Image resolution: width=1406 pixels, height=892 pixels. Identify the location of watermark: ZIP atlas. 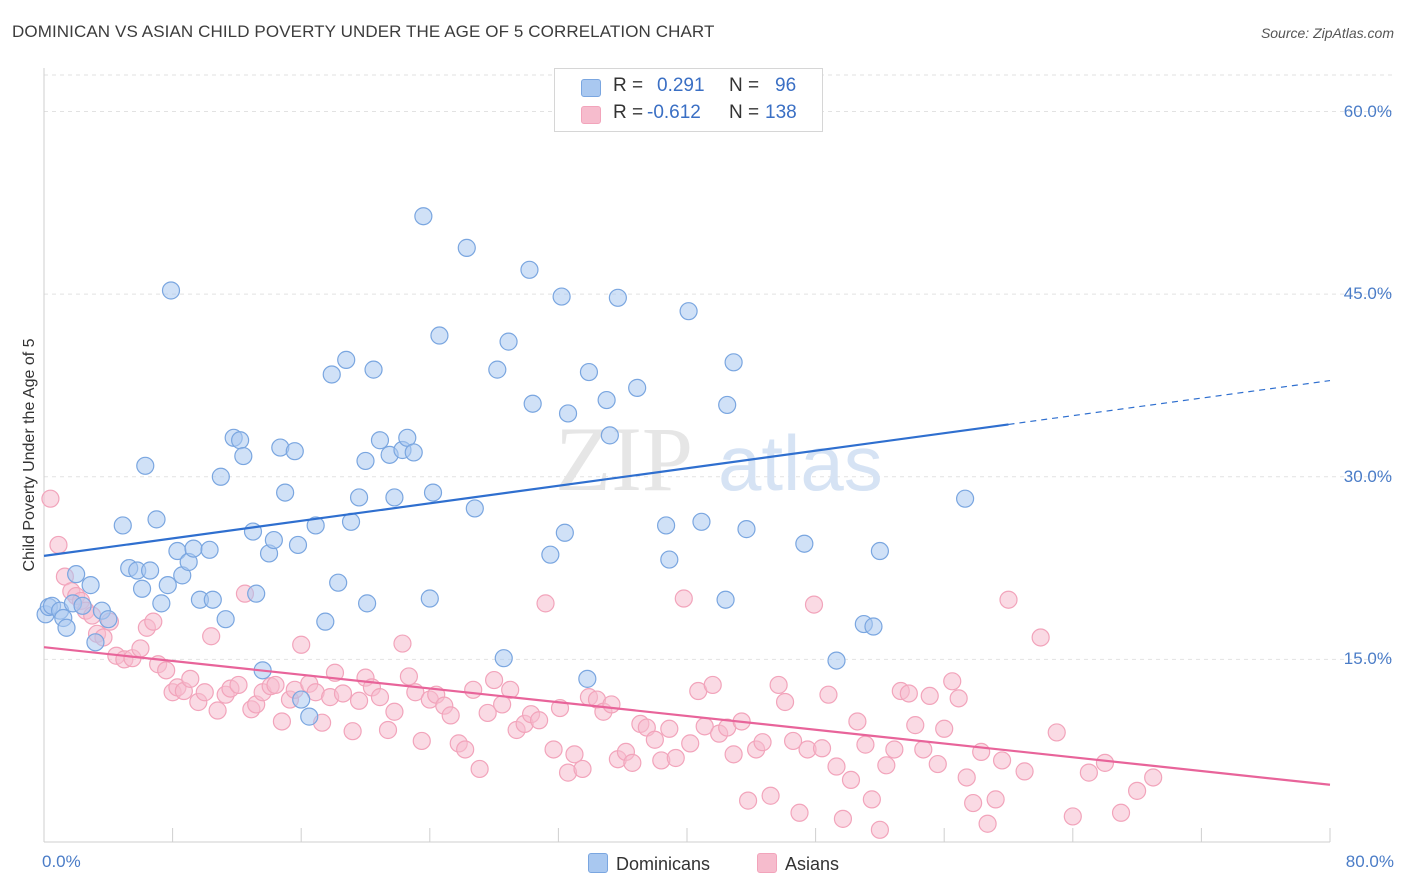
(719, 459).